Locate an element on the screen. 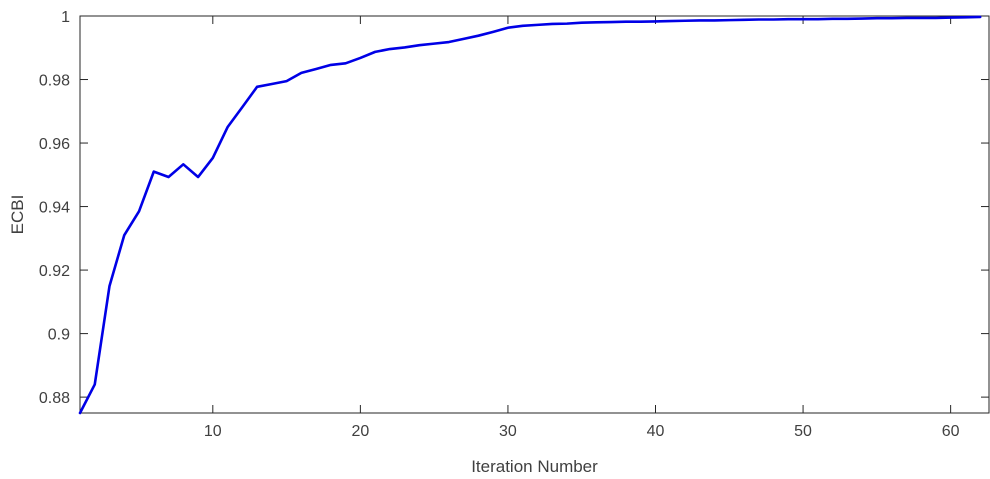  x-tick-label: 20 is located at coordinates (360, 431).